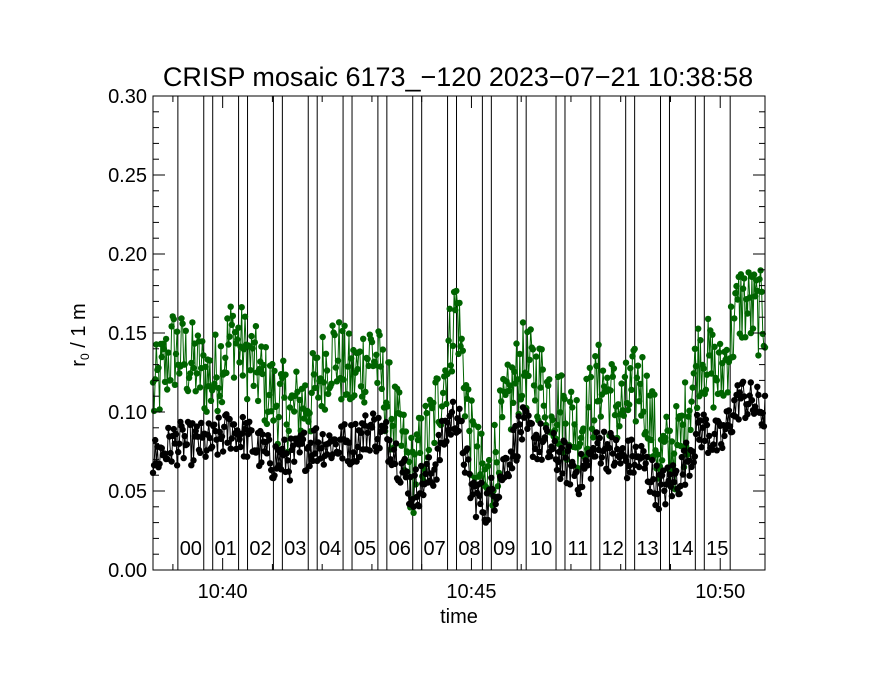 The image size is (880, 680). Describe the element at coordinates (720, 592) in the screenshot. I see `x-tick-label: 10:50` at that location.